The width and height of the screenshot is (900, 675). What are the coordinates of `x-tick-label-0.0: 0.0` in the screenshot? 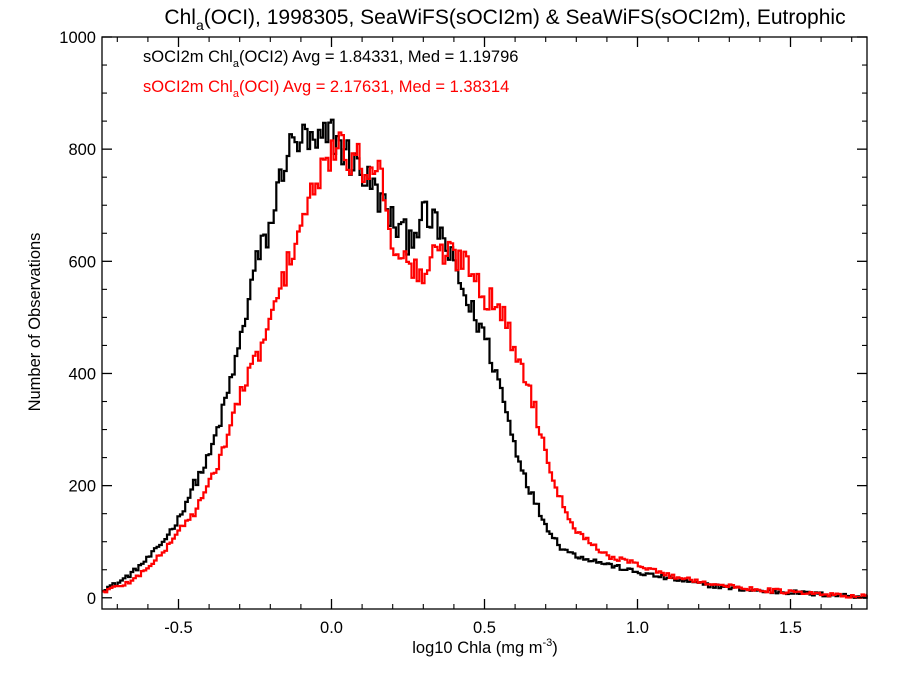 It's located at (331, 628).